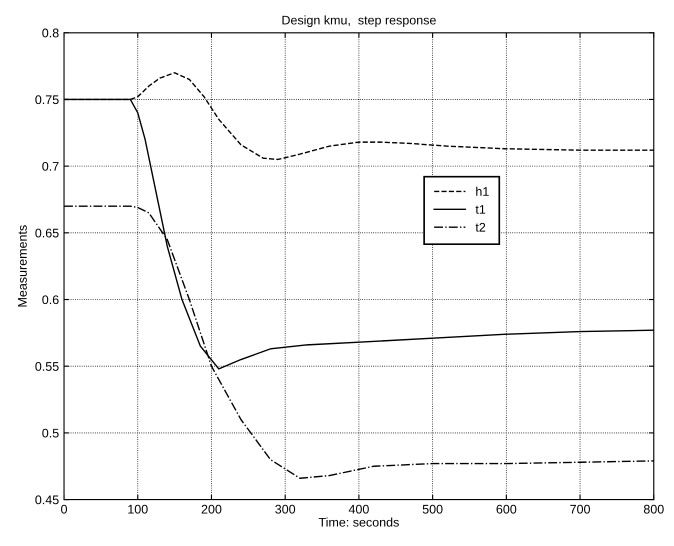  I want to click on x-tick-label: 300, so click(285, 509).